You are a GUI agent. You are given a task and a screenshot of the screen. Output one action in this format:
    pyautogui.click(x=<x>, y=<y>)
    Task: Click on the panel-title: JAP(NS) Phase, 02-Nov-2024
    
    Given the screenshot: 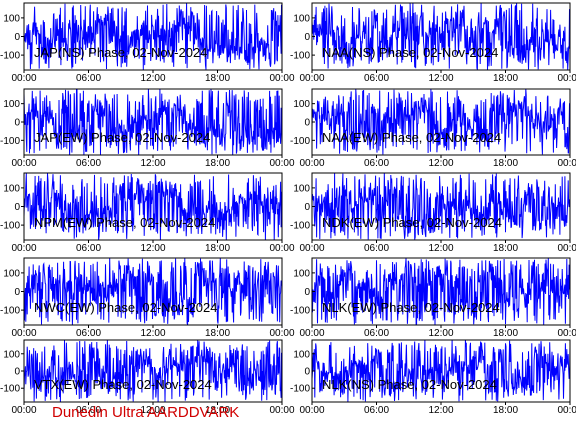 What is the action you would take?
    pyautogui.click(x=120, y=52)
    